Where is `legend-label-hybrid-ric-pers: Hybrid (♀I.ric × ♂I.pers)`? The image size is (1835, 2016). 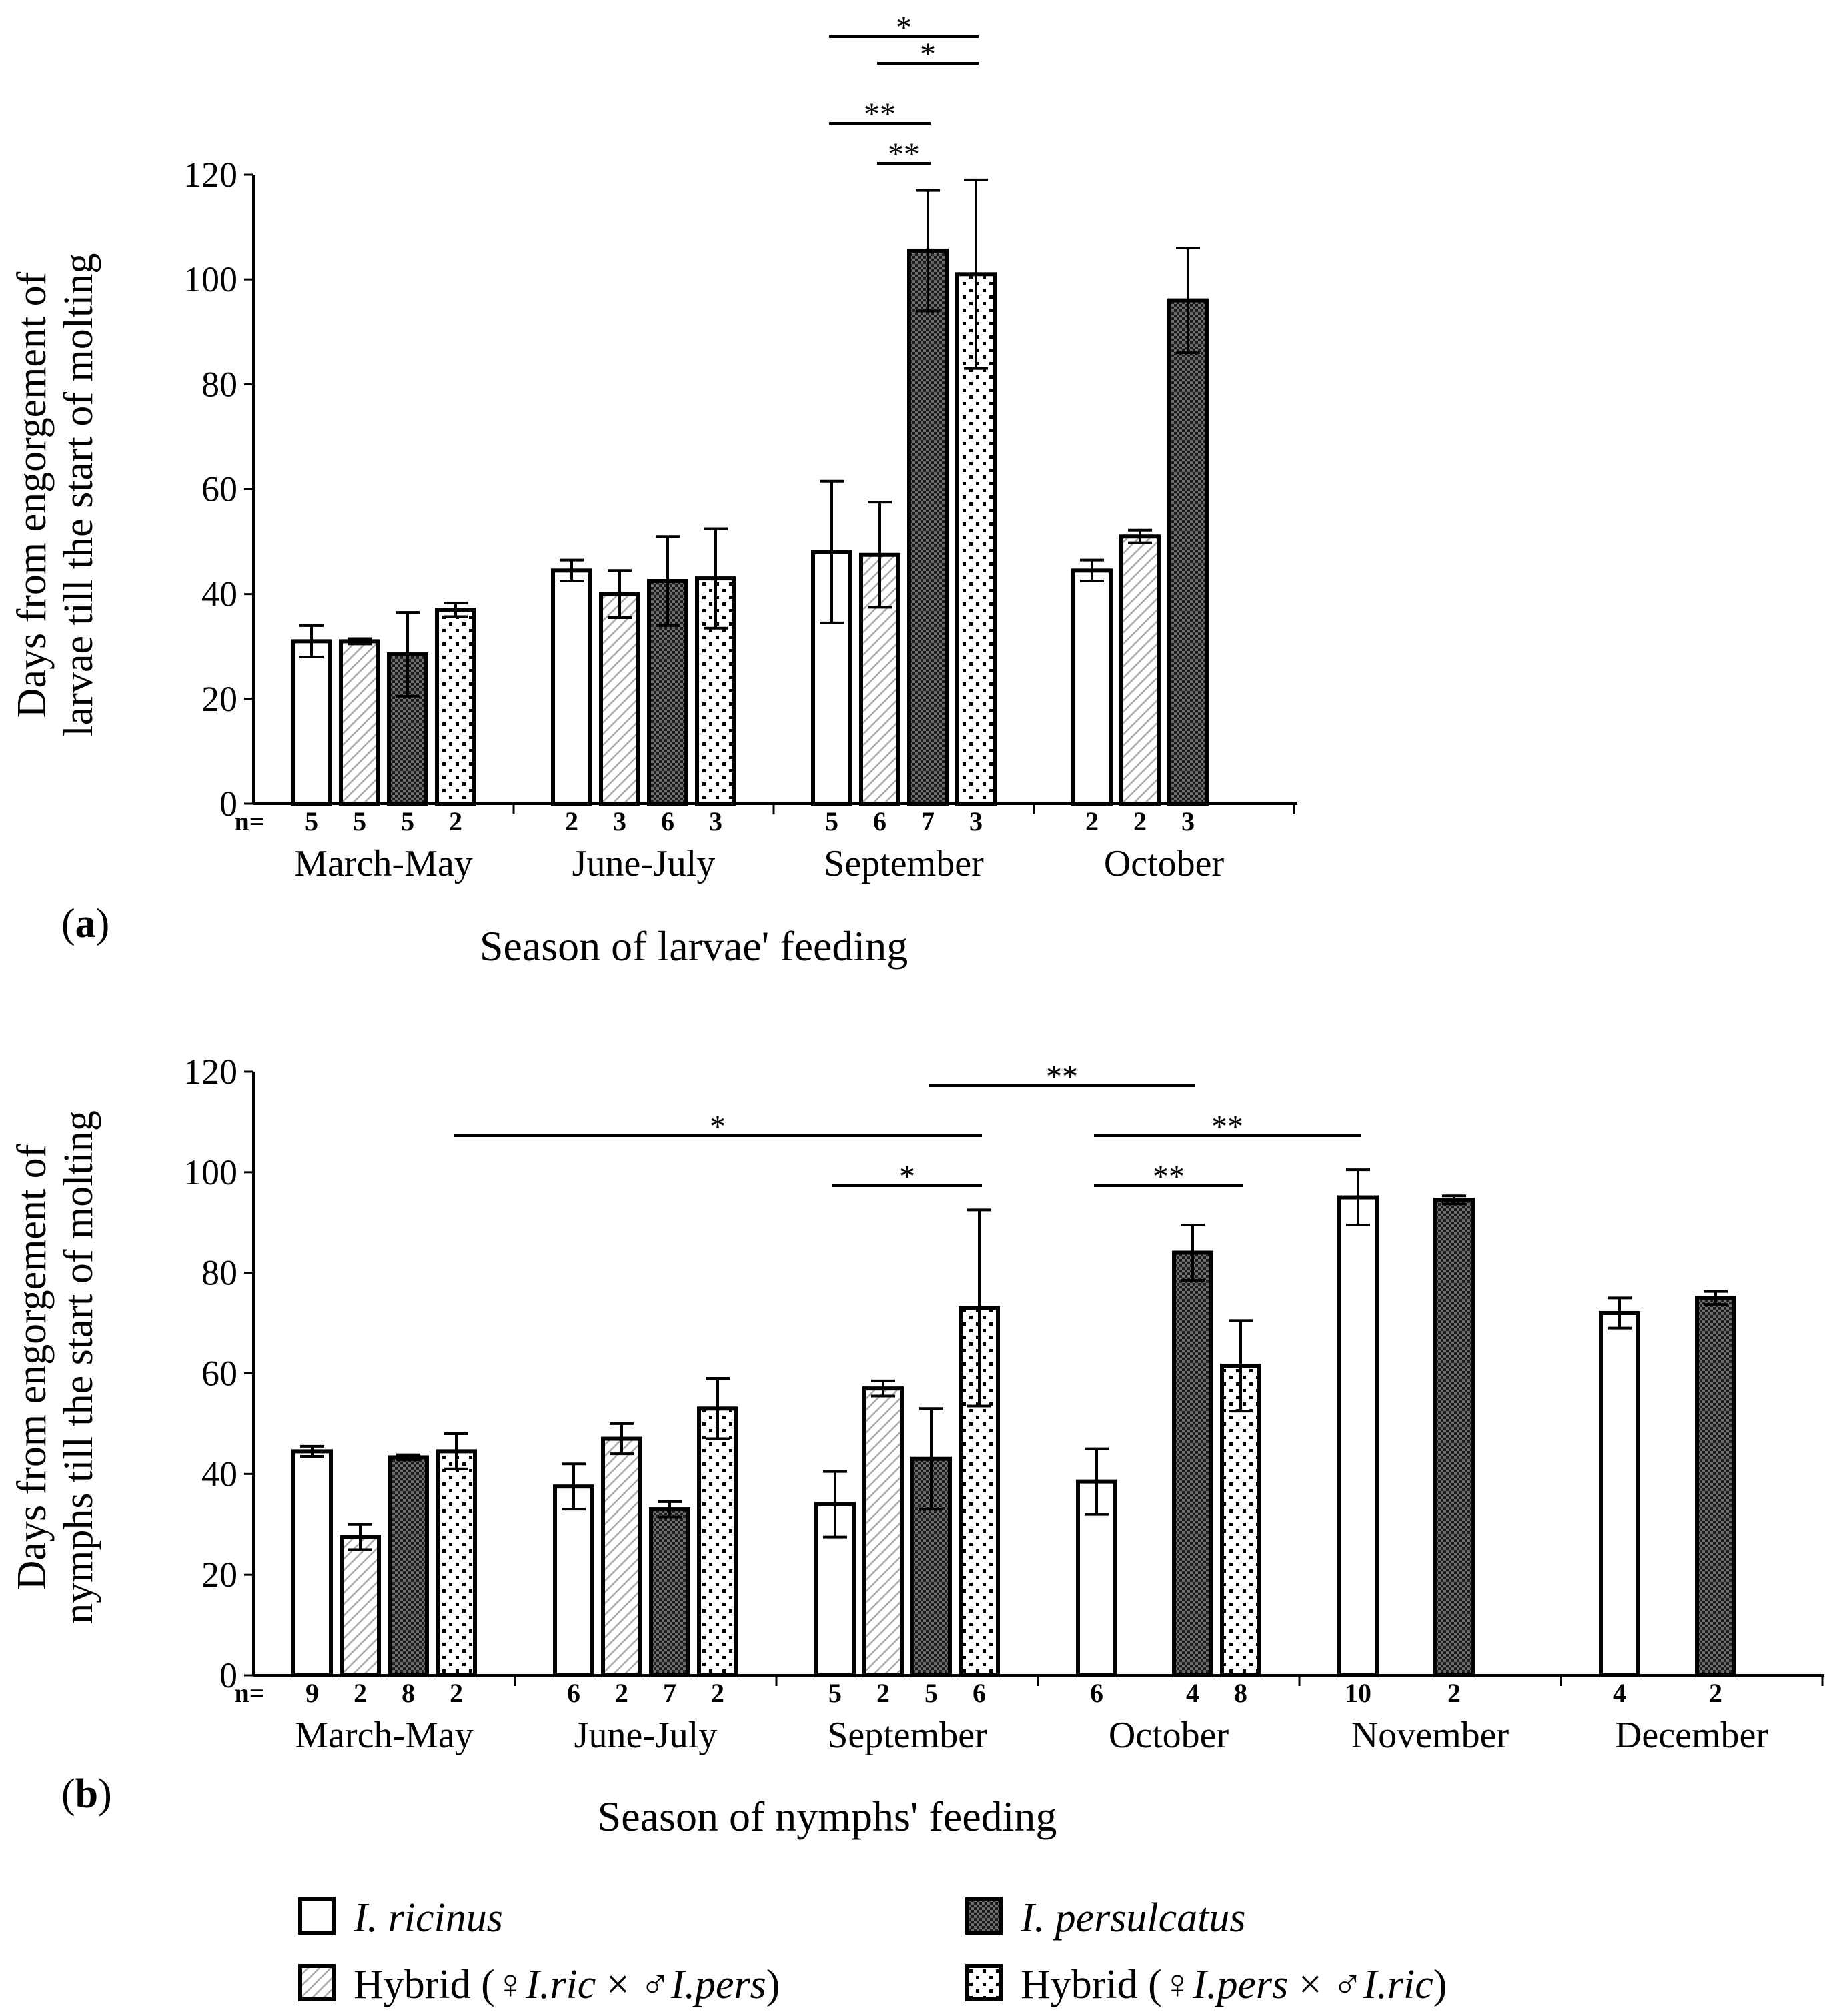 legend-label-hybrid-ric-pers: Hybrid (♀I.ric × ♂I.pers) is located at coordinates (567, 1985).